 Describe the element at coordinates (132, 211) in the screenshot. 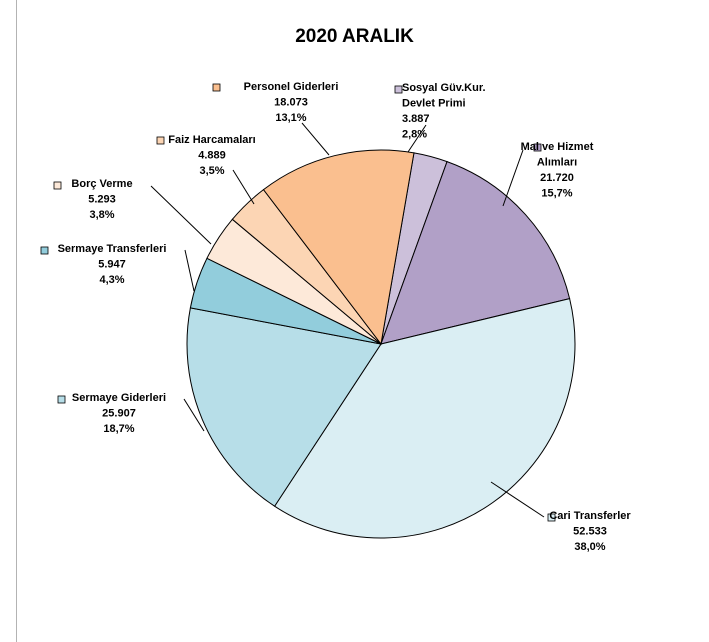

I see `slice-label-6: Borç Verme 5.293 3,8%` at that location.